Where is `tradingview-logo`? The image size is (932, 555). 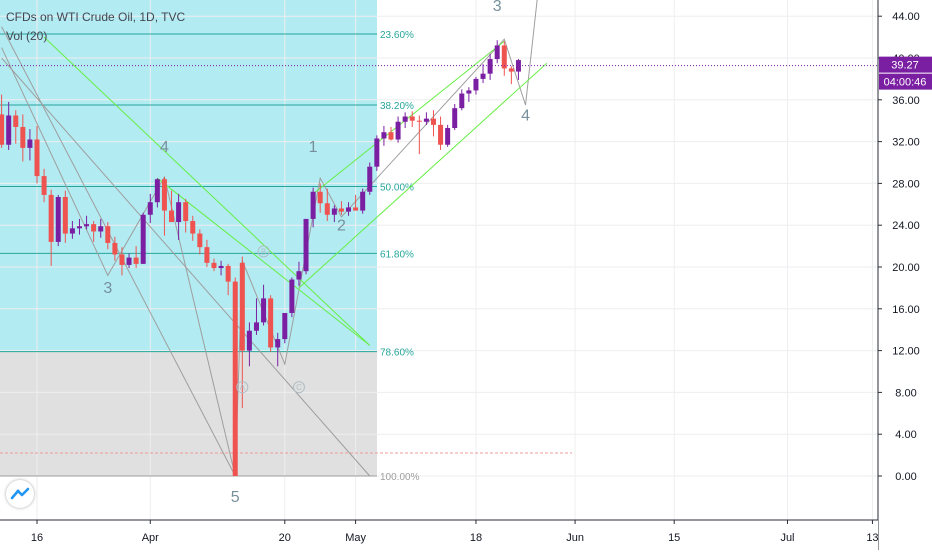
tradingview-logo is located at coordinates (20, 494).